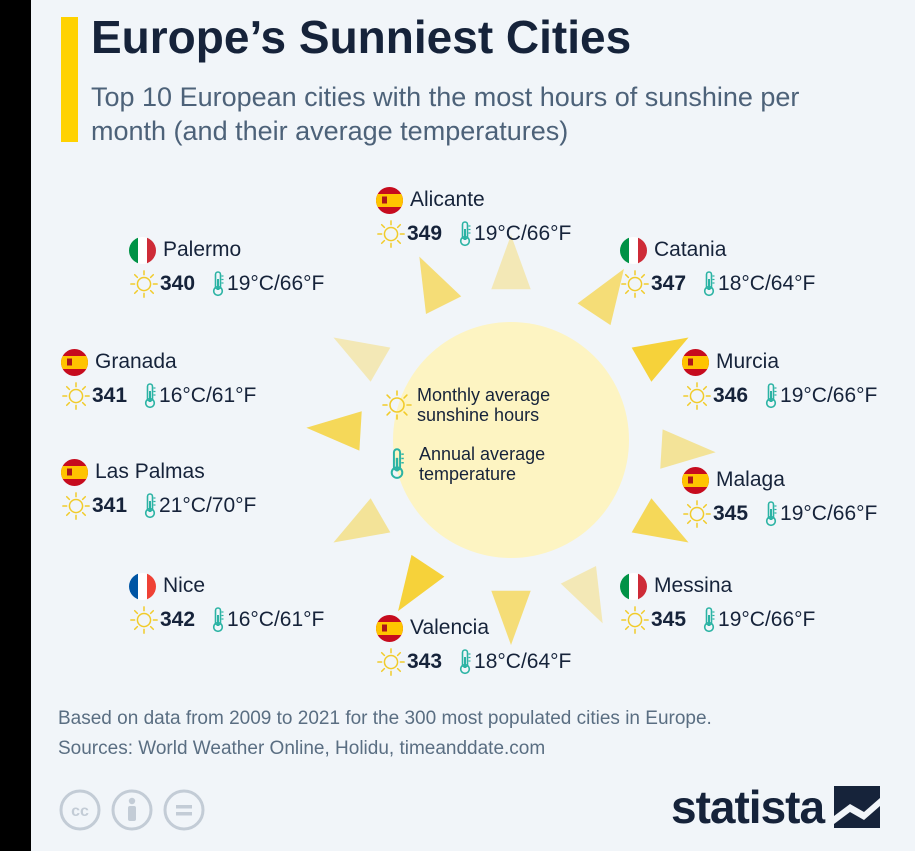  What do you see at coordinates (748, 807) in the screenshot?
I see `brand-name: statista` at bounding box center [748, 807].